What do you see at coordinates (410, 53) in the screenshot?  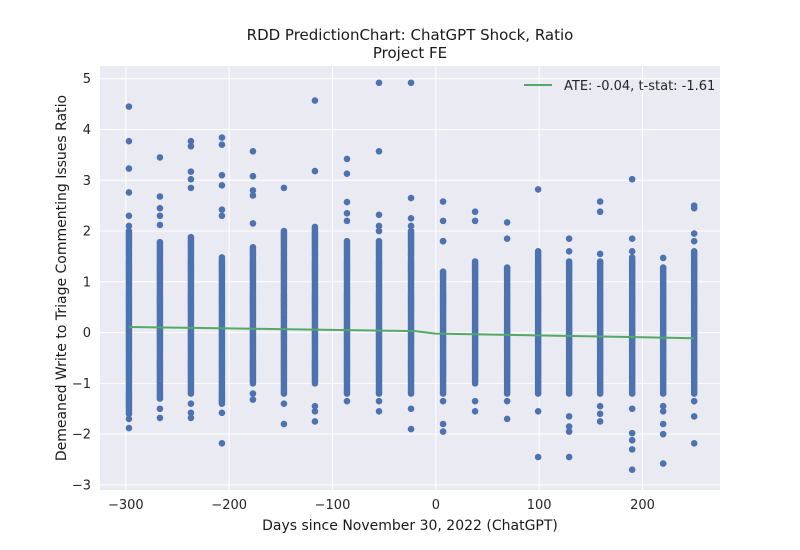 I see `chart-subtitle: Project FE` at bounding box center [410, 53].